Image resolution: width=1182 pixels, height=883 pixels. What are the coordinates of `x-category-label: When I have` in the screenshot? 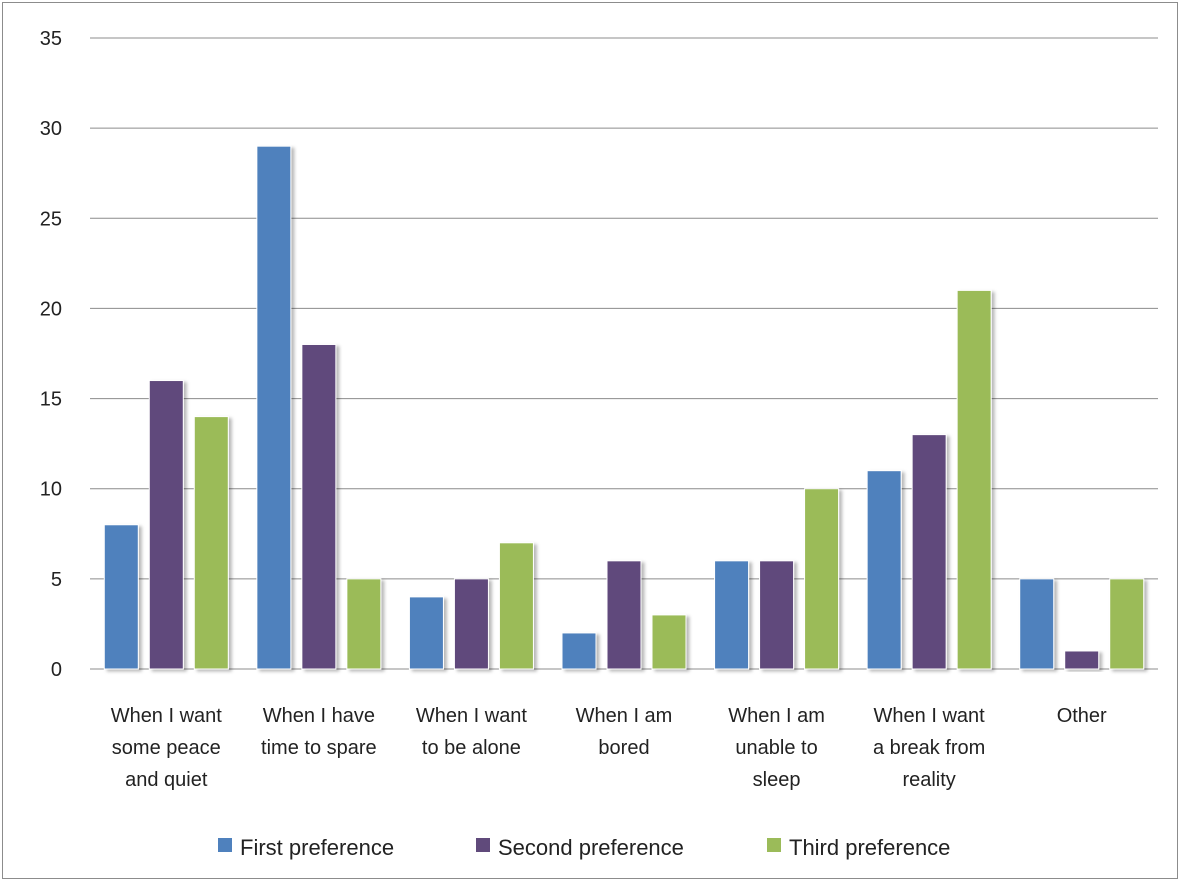 It's located at (319, 716).